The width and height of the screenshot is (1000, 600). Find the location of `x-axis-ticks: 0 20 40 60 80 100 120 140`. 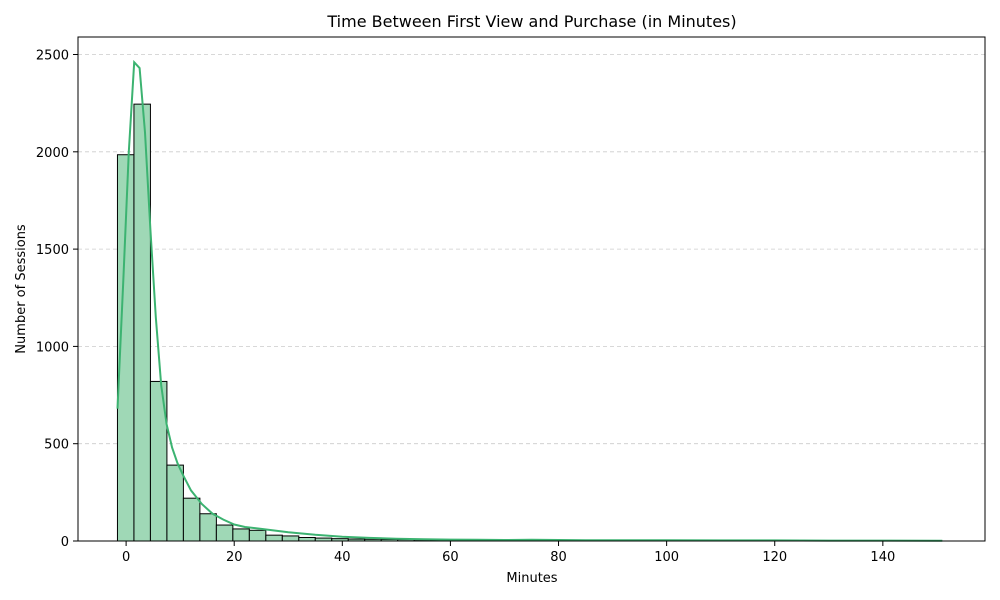

x-axis-ticks: 0 20 40 60 80 100 120 140 is located at coordinates (508, 553).